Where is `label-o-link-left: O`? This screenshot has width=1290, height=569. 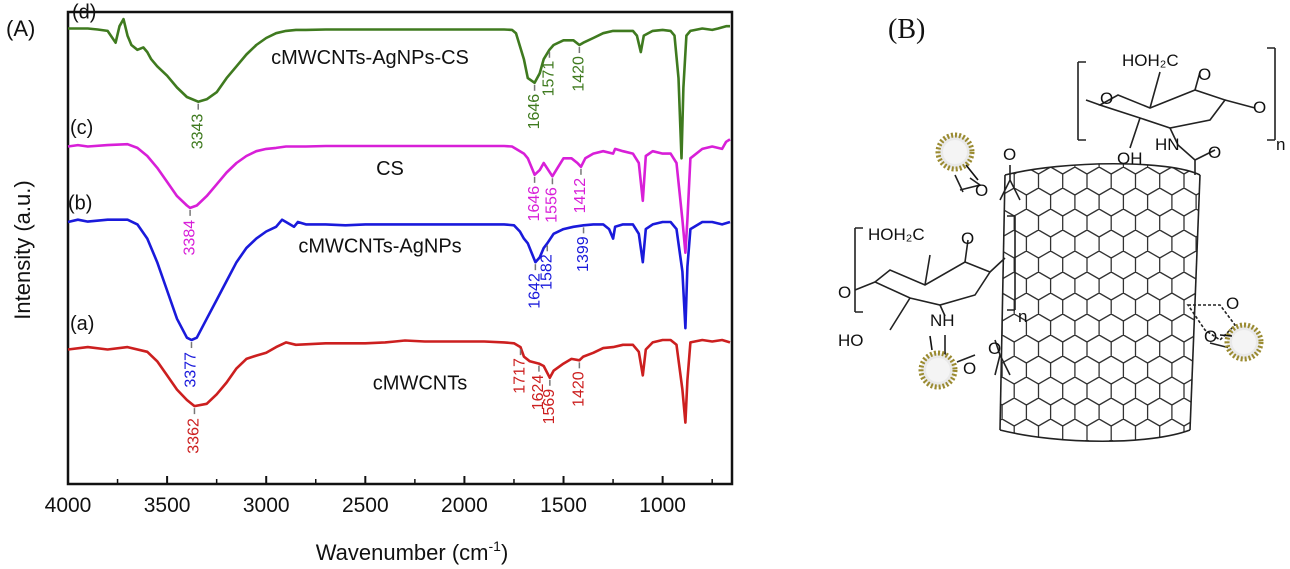
label-o-link-left: O is located at coordinates (844, 292).